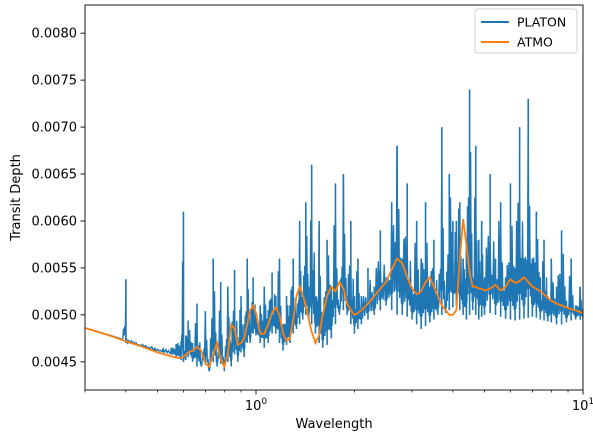 The width and height of the screenshot is (593, 434). Describe the element at coordinates (55, 315) in the screenshot. I see `y-tick-label: 0.0050` at that location.